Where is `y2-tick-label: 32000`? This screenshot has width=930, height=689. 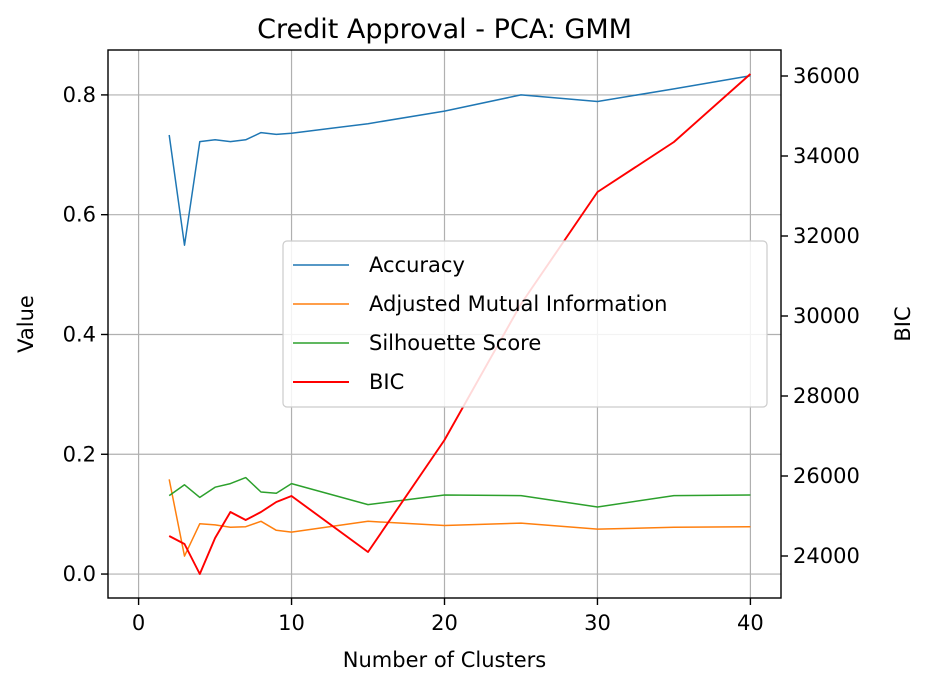
y2-tick-label: 32000 is located at coordinates (826, 236).